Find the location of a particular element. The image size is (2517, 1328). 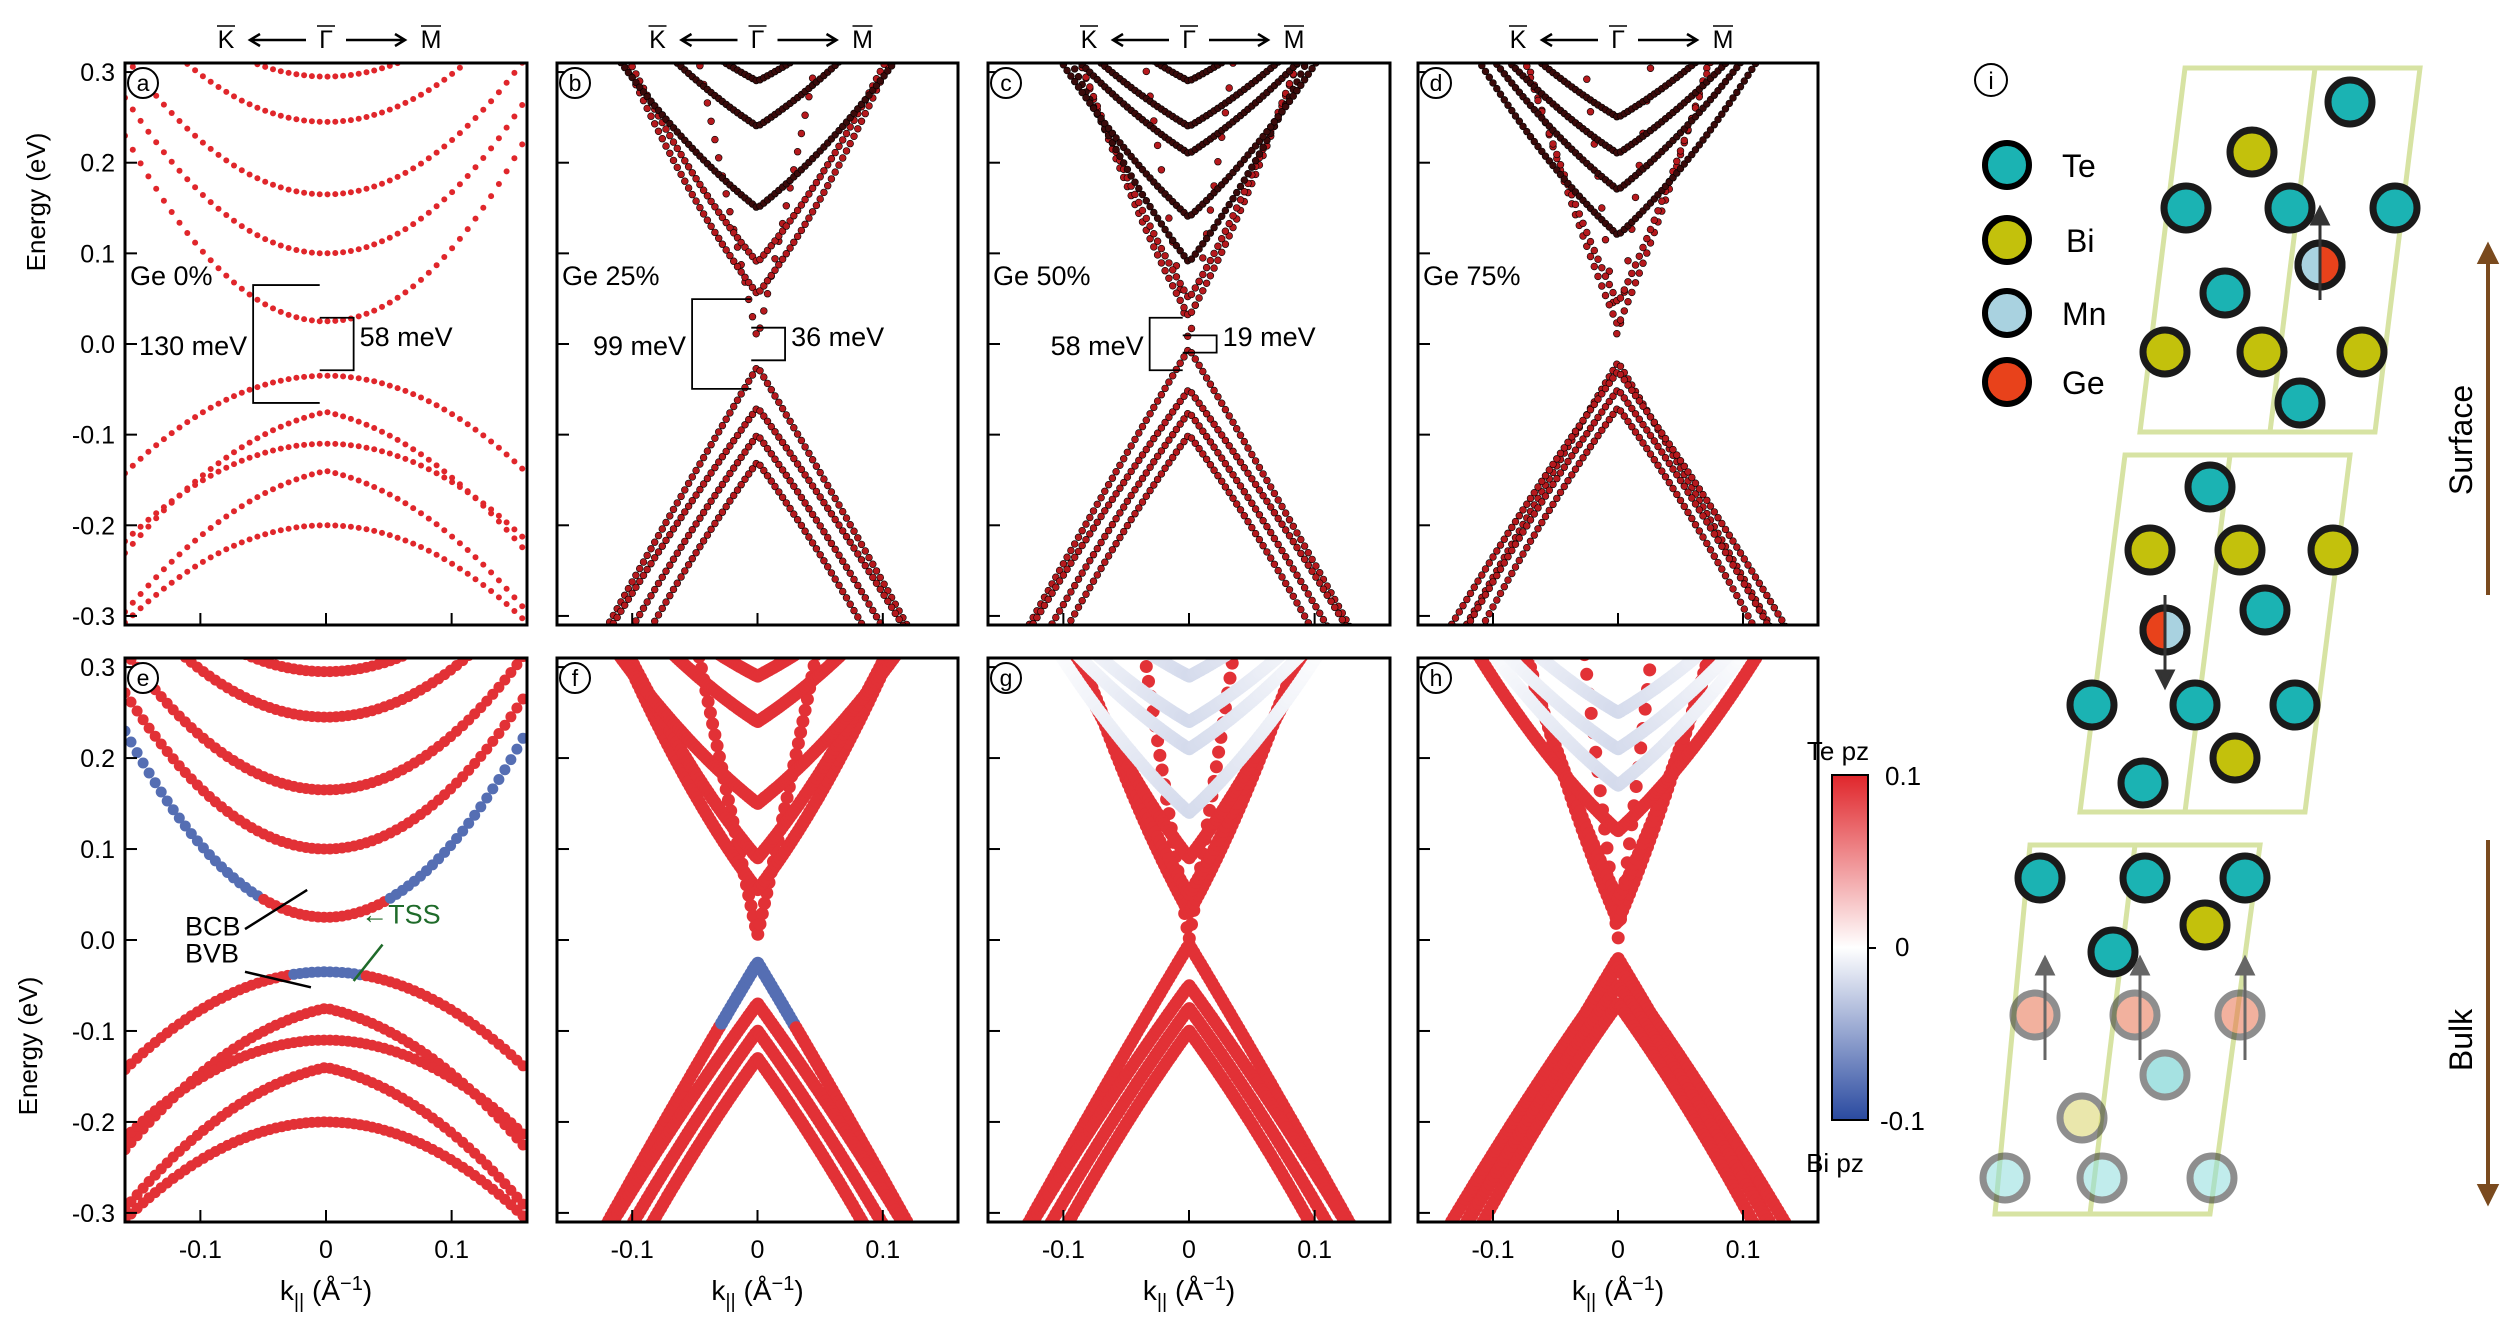

bvb-label: BVB is located at coordinates (212, 954).